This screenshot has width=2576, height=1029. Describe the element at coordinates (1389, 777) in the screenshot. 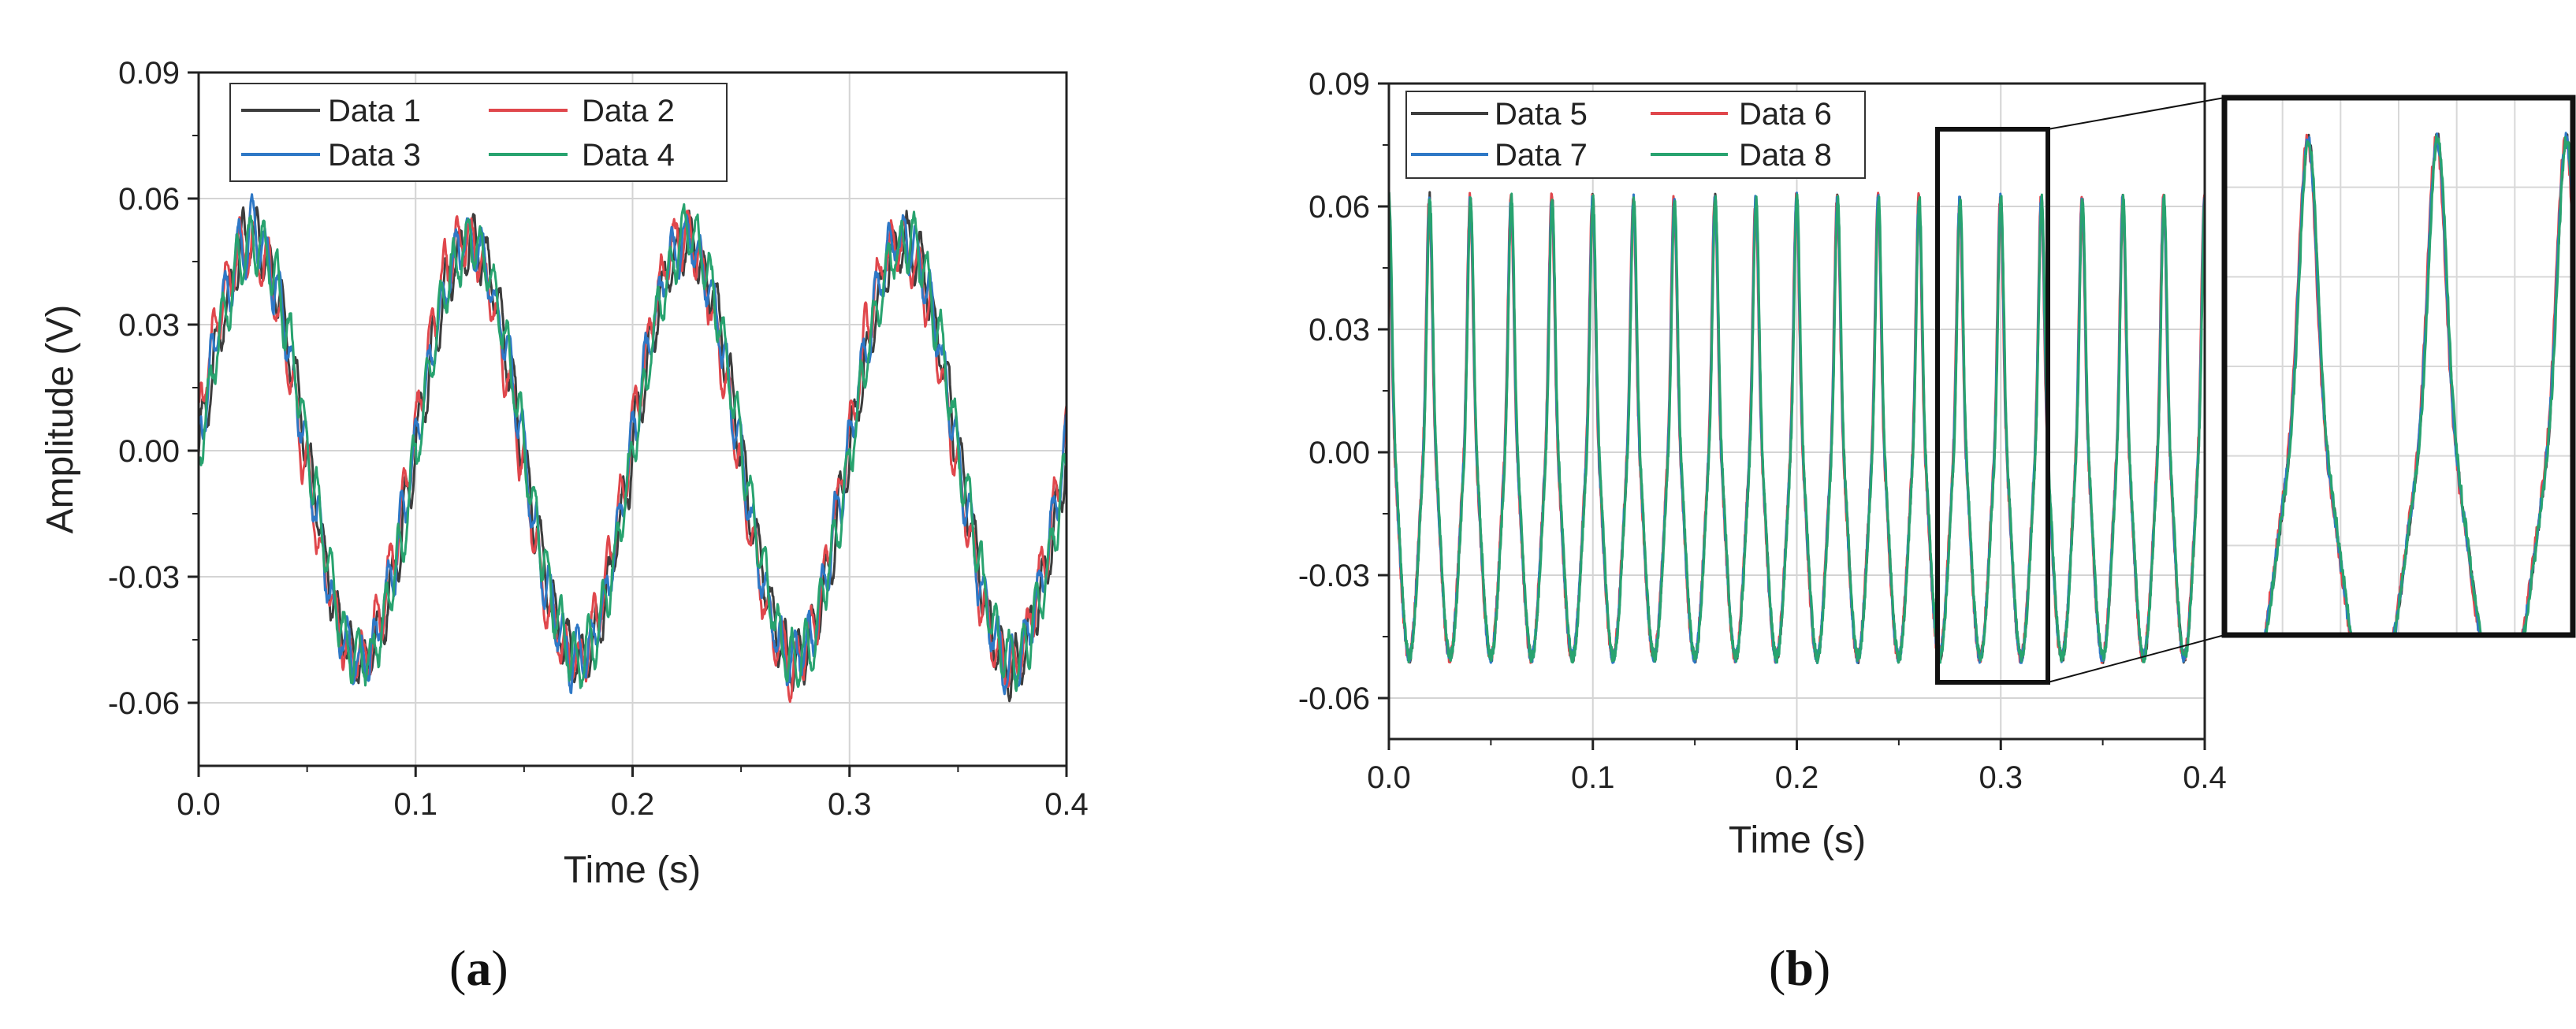

I see `chart-b-xtick-label: 0.0` at that location.